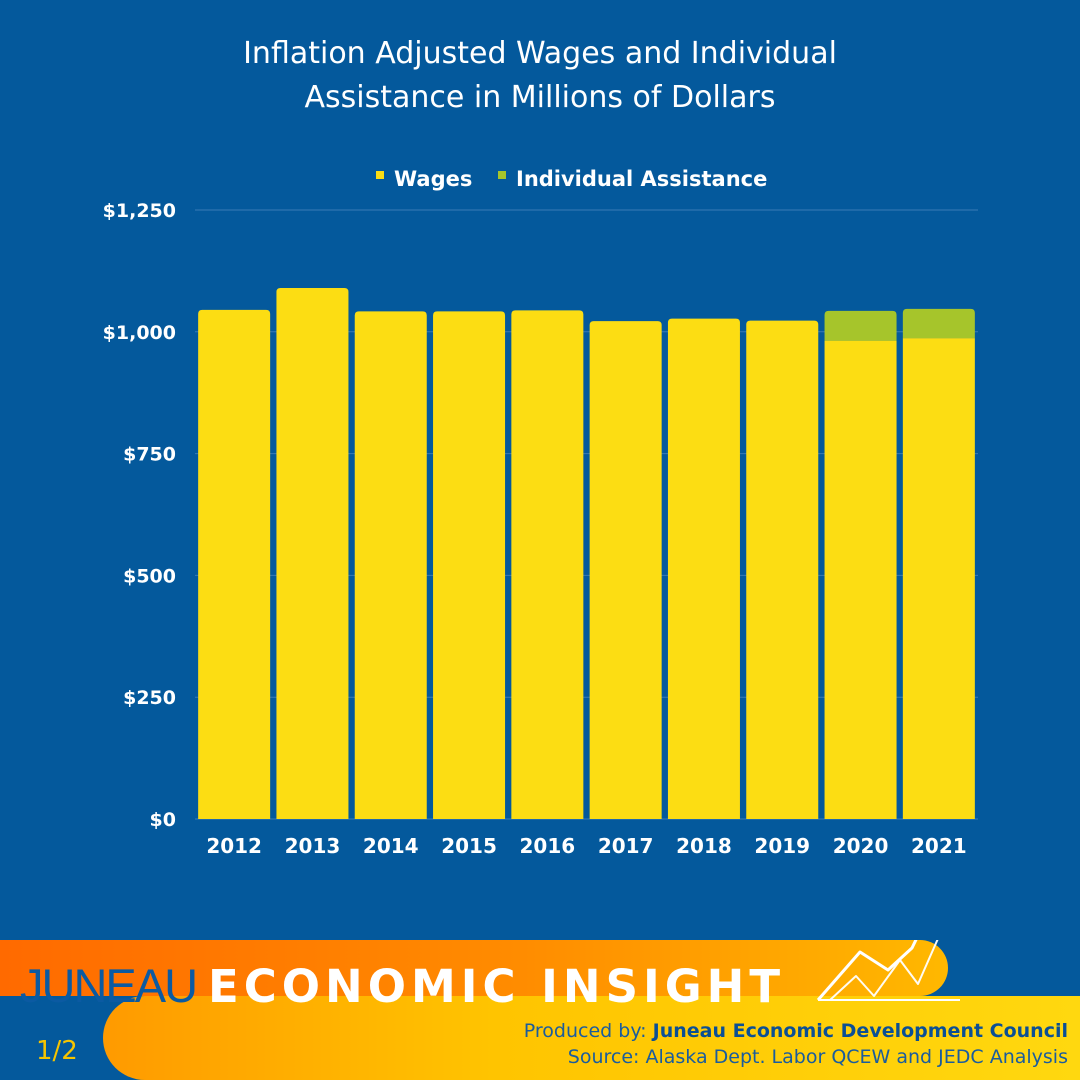 The image size is (1080, 1080). What do you see at coordinates (860, 579) in the screenshot?
I see `bar-wages-2020` at bounding box center [860, 579].